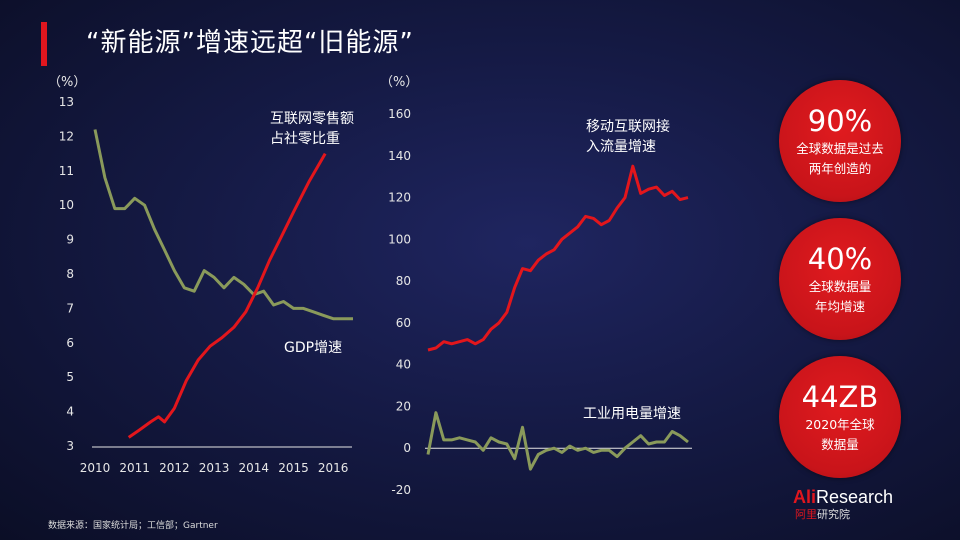 The height and width of the screenshot is (540, 960). I want to click on x-tick-label: 2014, so click(253, 468).